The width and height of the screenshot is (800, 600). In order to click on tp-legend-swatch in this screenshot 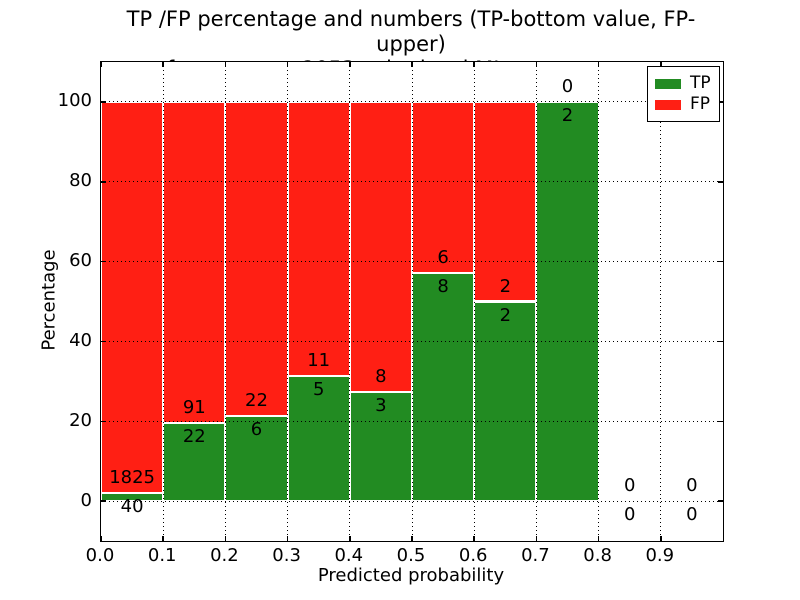, I will do `click(668, 83)`.